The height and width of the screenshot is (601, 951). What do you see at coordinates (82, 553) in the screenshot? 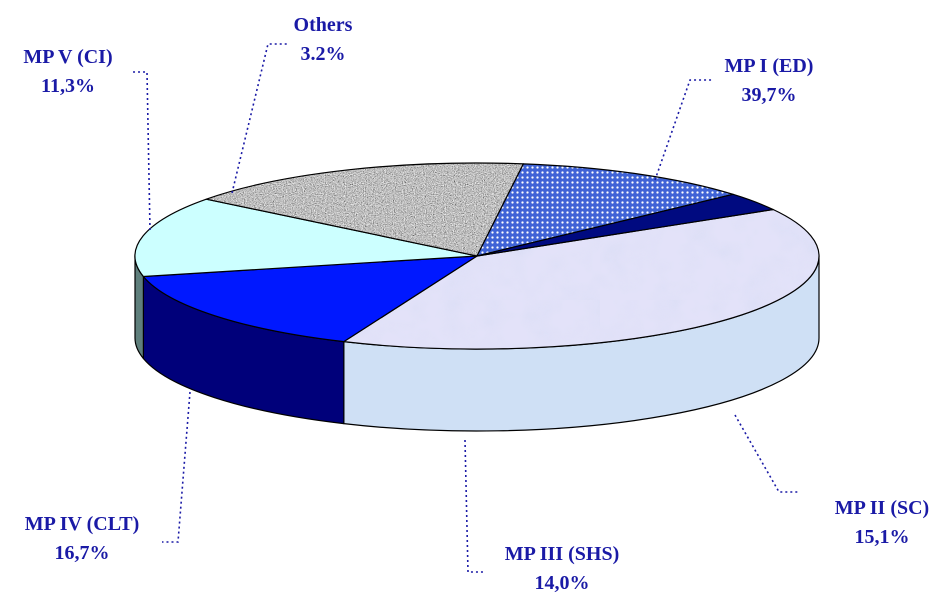
I see `slice-value-3: 16,7%` at bounding box center [82, 553].